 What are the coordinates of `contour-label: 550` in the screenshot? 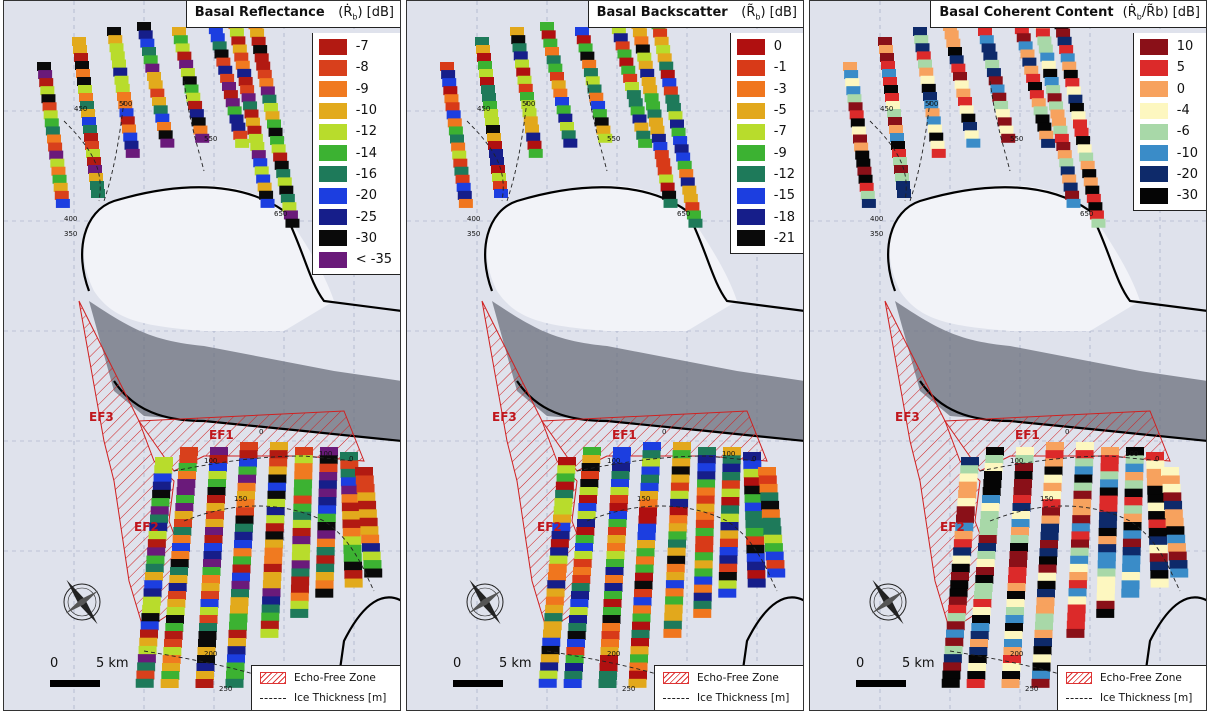 It's located at (210, 139).